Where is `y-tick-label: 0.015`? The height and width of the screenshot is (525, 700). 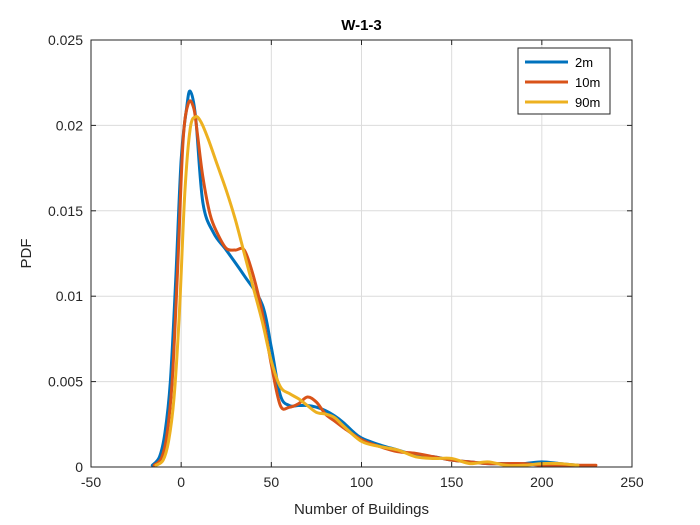 y-tick-label: 0.015 is located at coordinates (65, 211).